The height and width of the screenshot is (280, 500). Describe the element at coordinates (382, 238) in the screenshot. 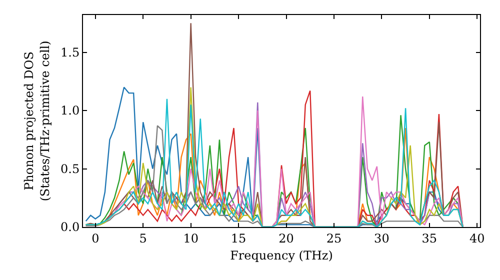

I see `x-tick-label: 30` at that location.